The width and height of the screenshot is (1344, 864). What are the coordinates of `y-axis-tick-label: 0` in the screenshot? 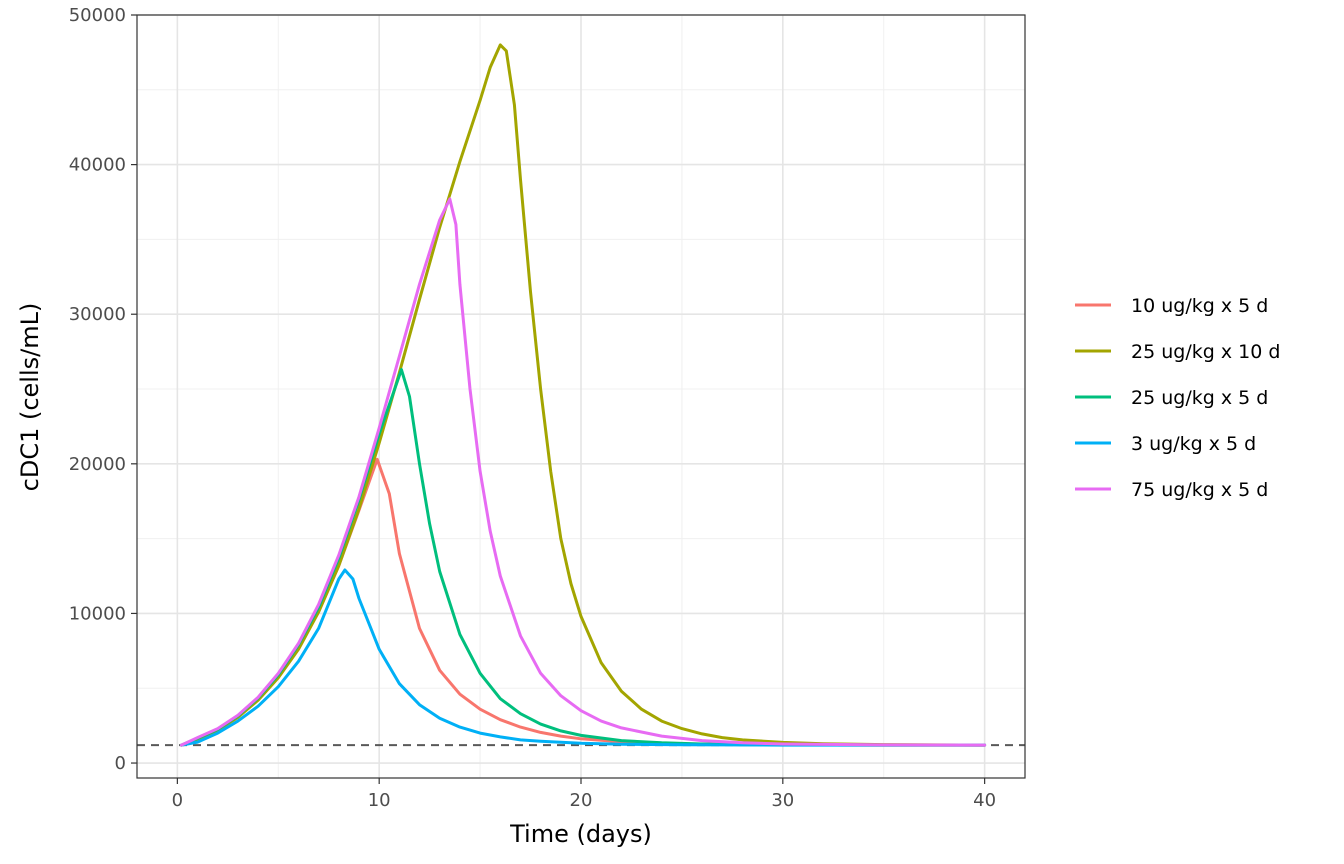 It's located at (120, 763).